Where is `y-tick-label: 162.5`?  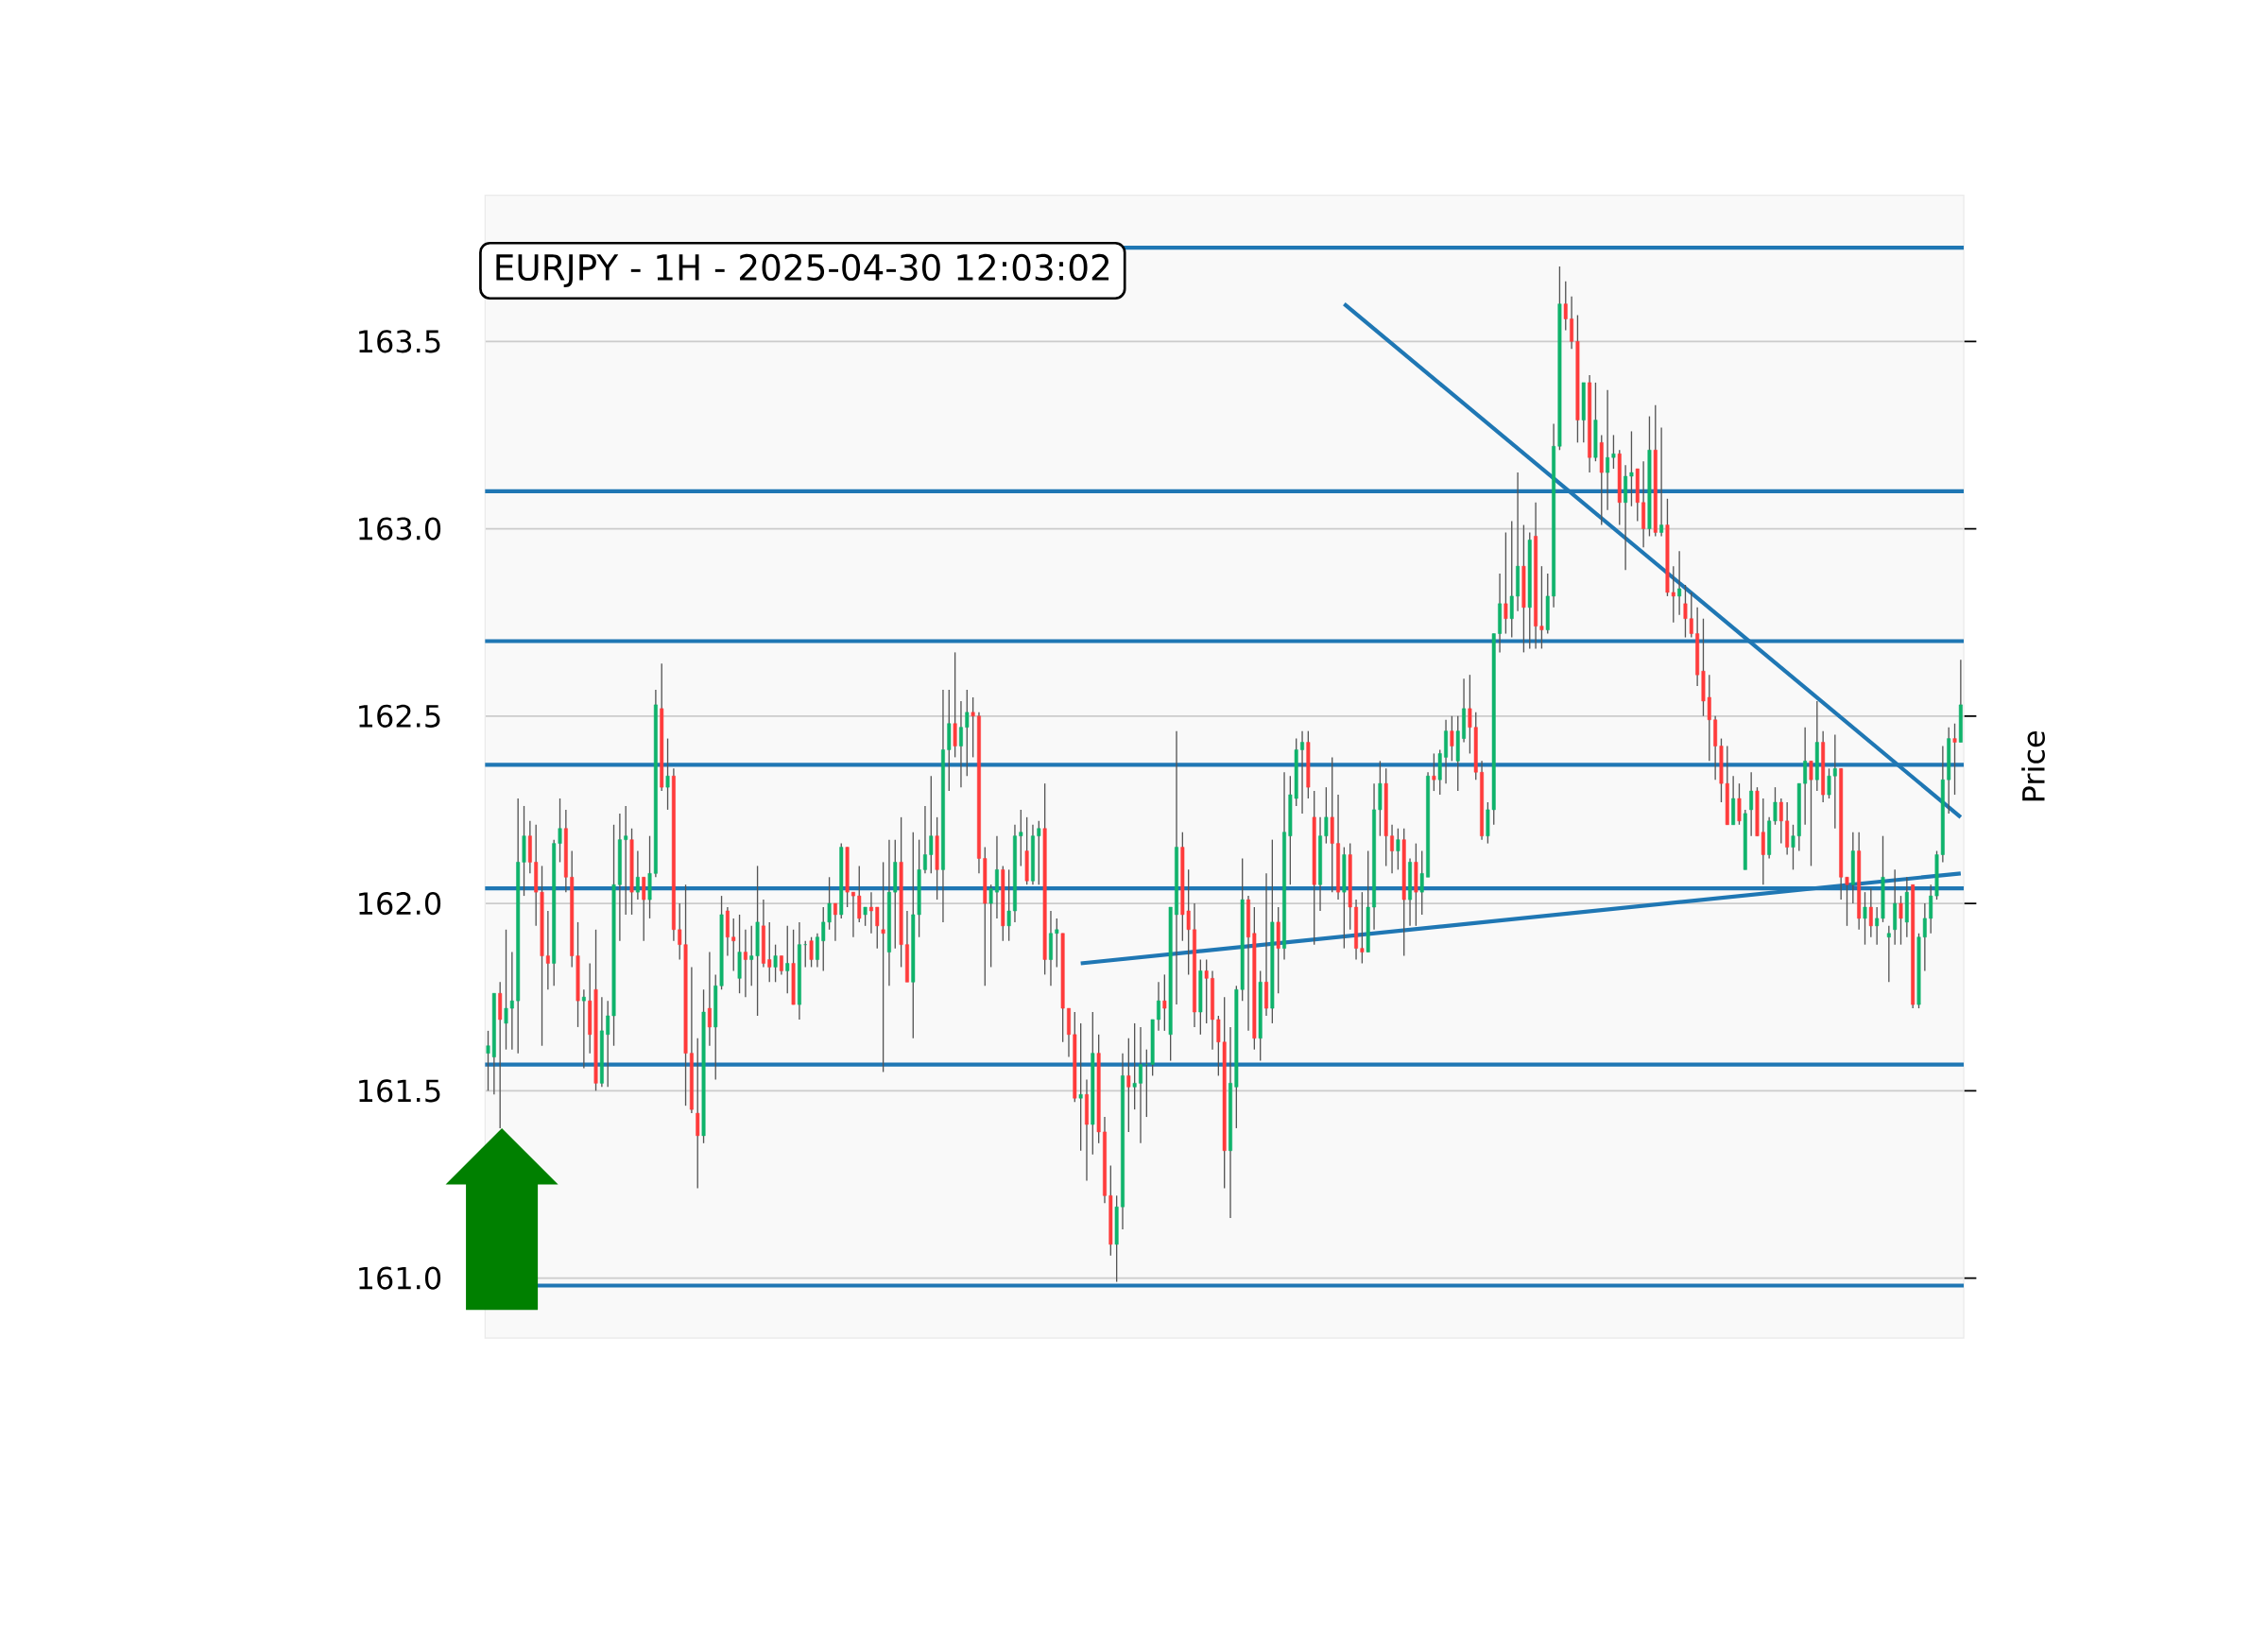
y-tick-label: 162.5 is located at coordinates (399, 716).